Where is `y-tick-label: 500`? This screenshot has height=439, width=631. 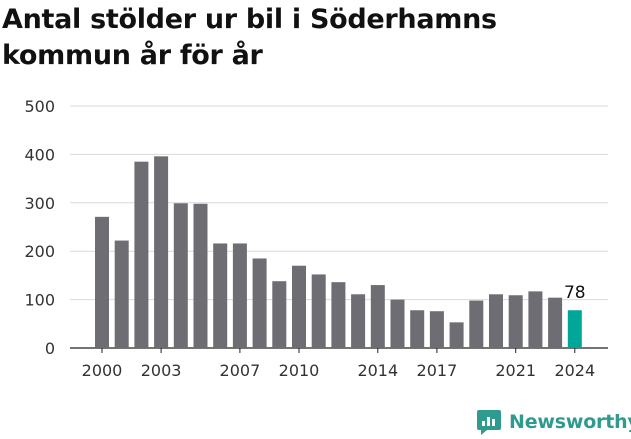
y-tick-label: 500 is located at coordinates (39, 106).